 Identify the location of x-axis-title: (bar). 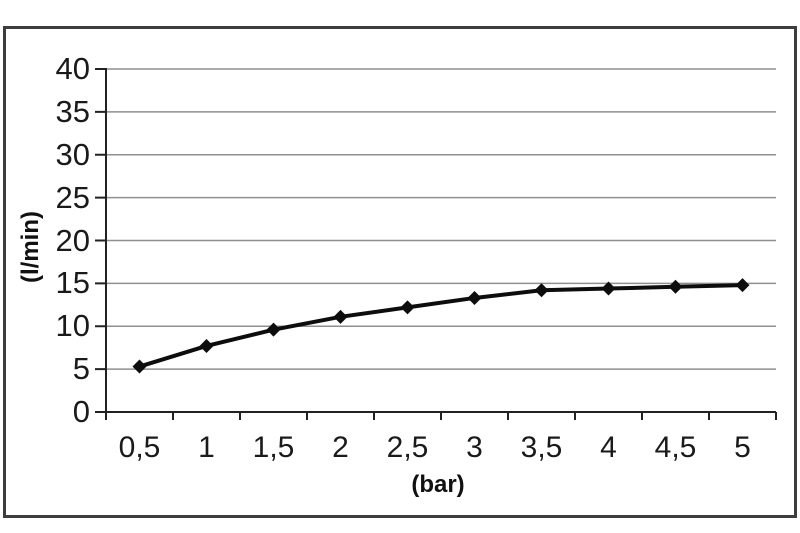
(438, 484).